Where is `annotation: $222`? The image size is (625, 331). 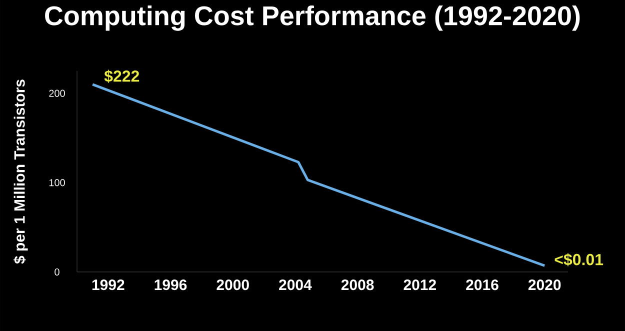
annotation: $222 is located at coordinates (122, 76).